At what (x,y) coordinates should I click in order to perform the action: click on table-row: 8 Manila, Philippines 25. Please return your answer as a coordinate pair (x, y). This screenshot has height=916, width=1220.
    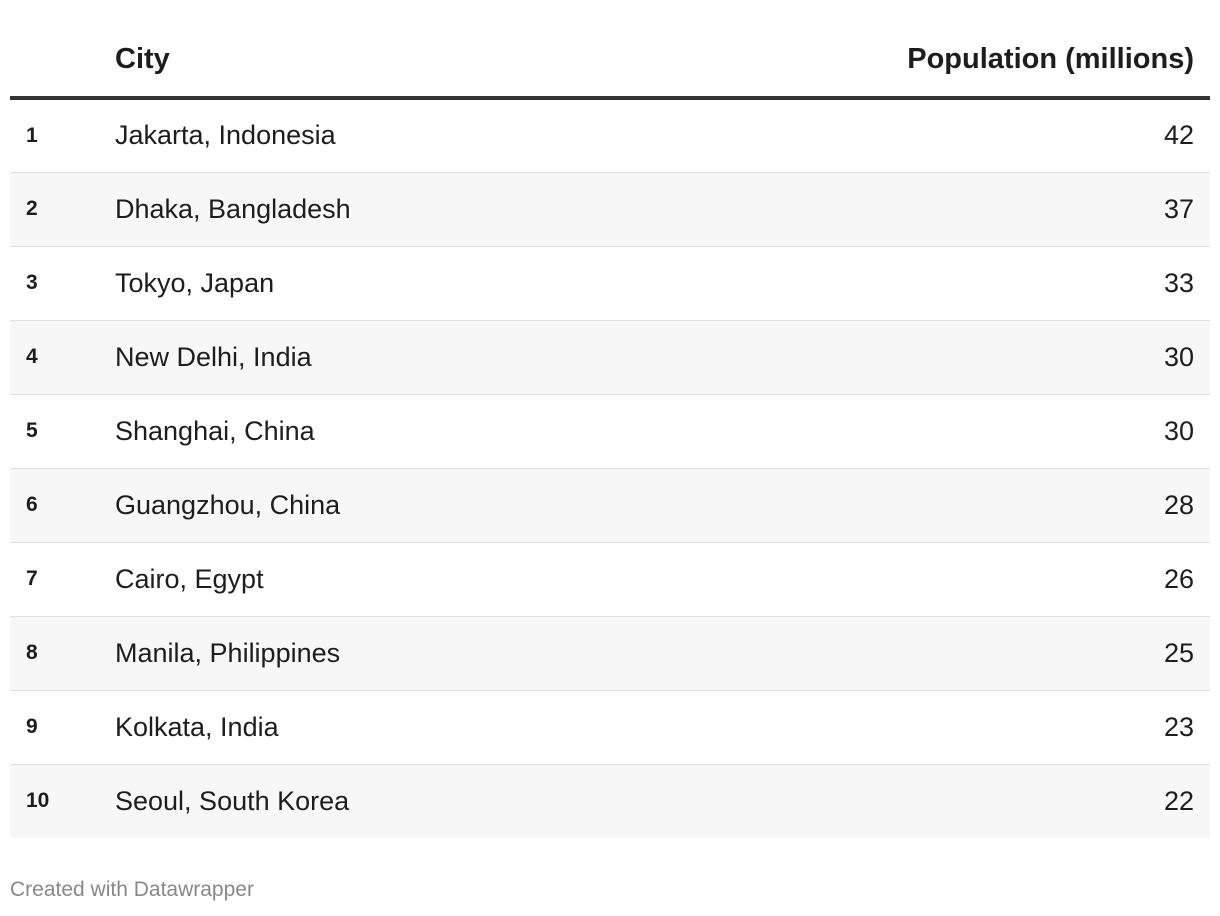
    Looking at the image, I should click on (610, 653).